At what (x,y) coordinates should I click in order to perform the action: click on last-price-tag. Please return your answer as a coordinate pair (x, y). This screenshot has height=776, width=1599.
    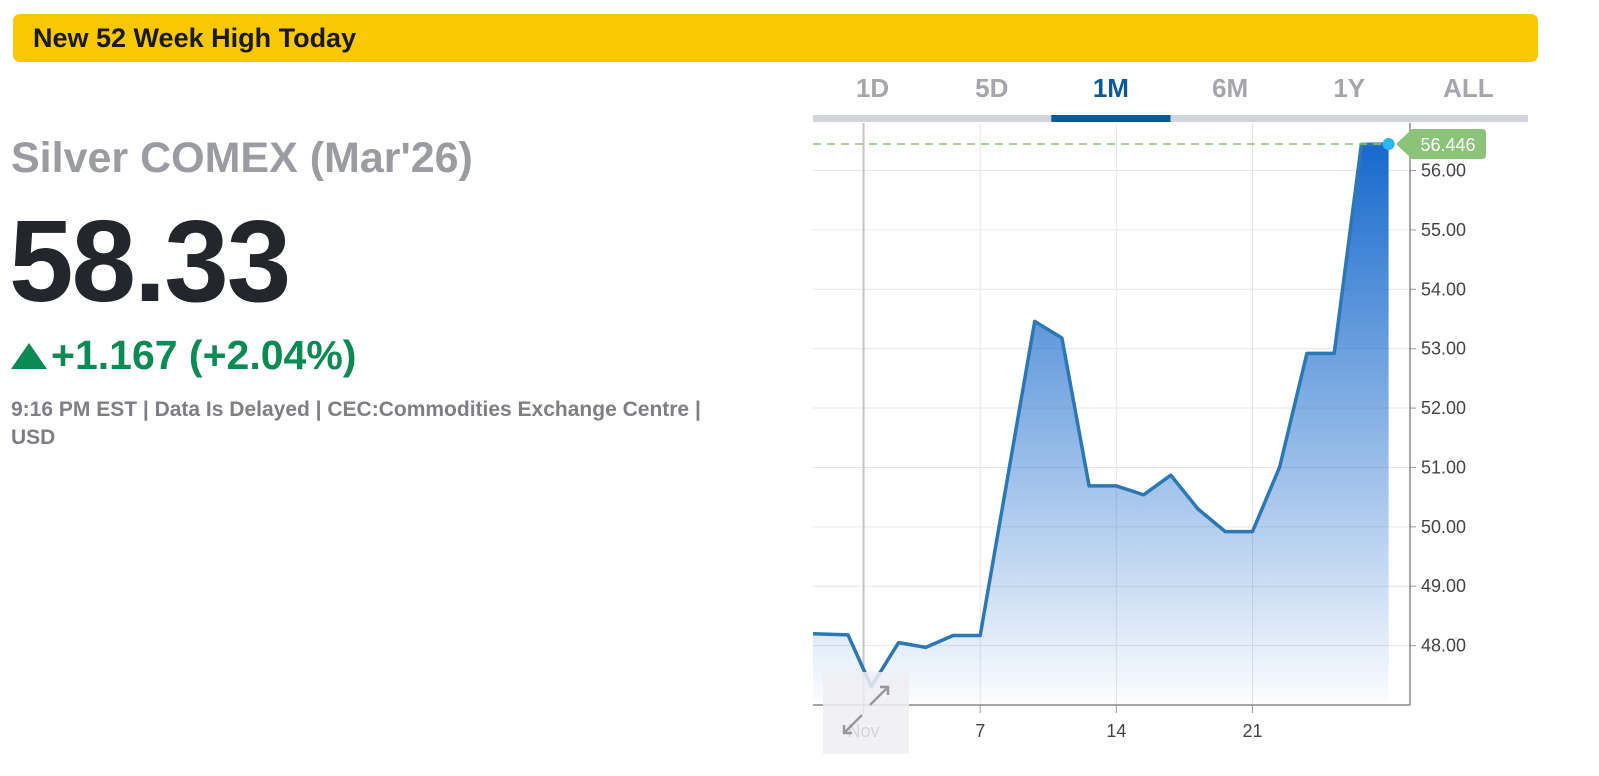
    Looking at the image, I should click on (1441, 144).